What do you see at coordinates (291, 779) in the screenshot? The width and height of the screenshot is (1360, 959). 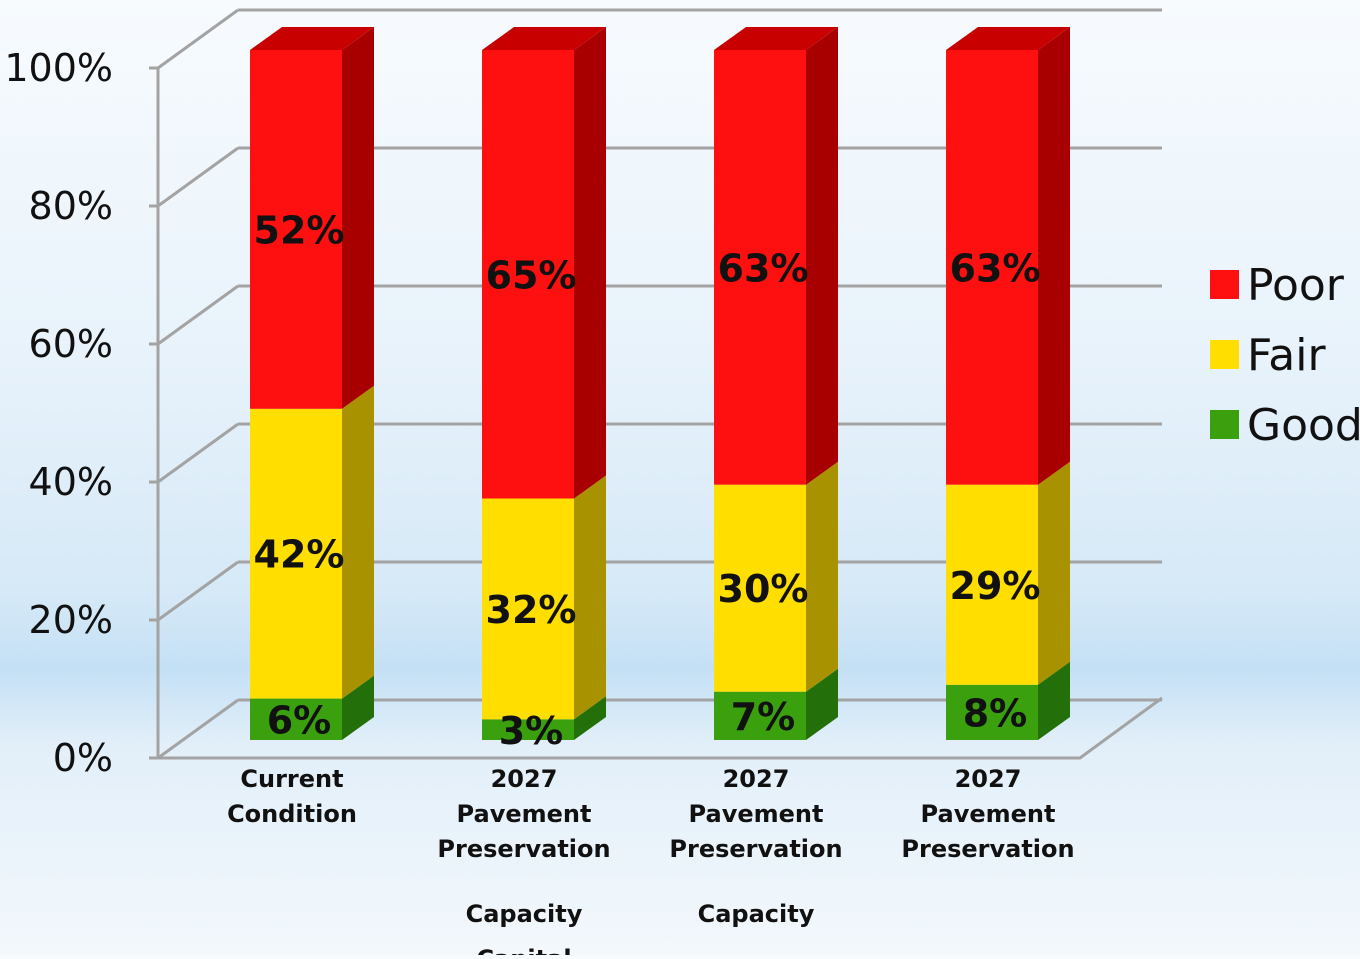 I see `x-category-label: Current` at bounding box center [291, 779].